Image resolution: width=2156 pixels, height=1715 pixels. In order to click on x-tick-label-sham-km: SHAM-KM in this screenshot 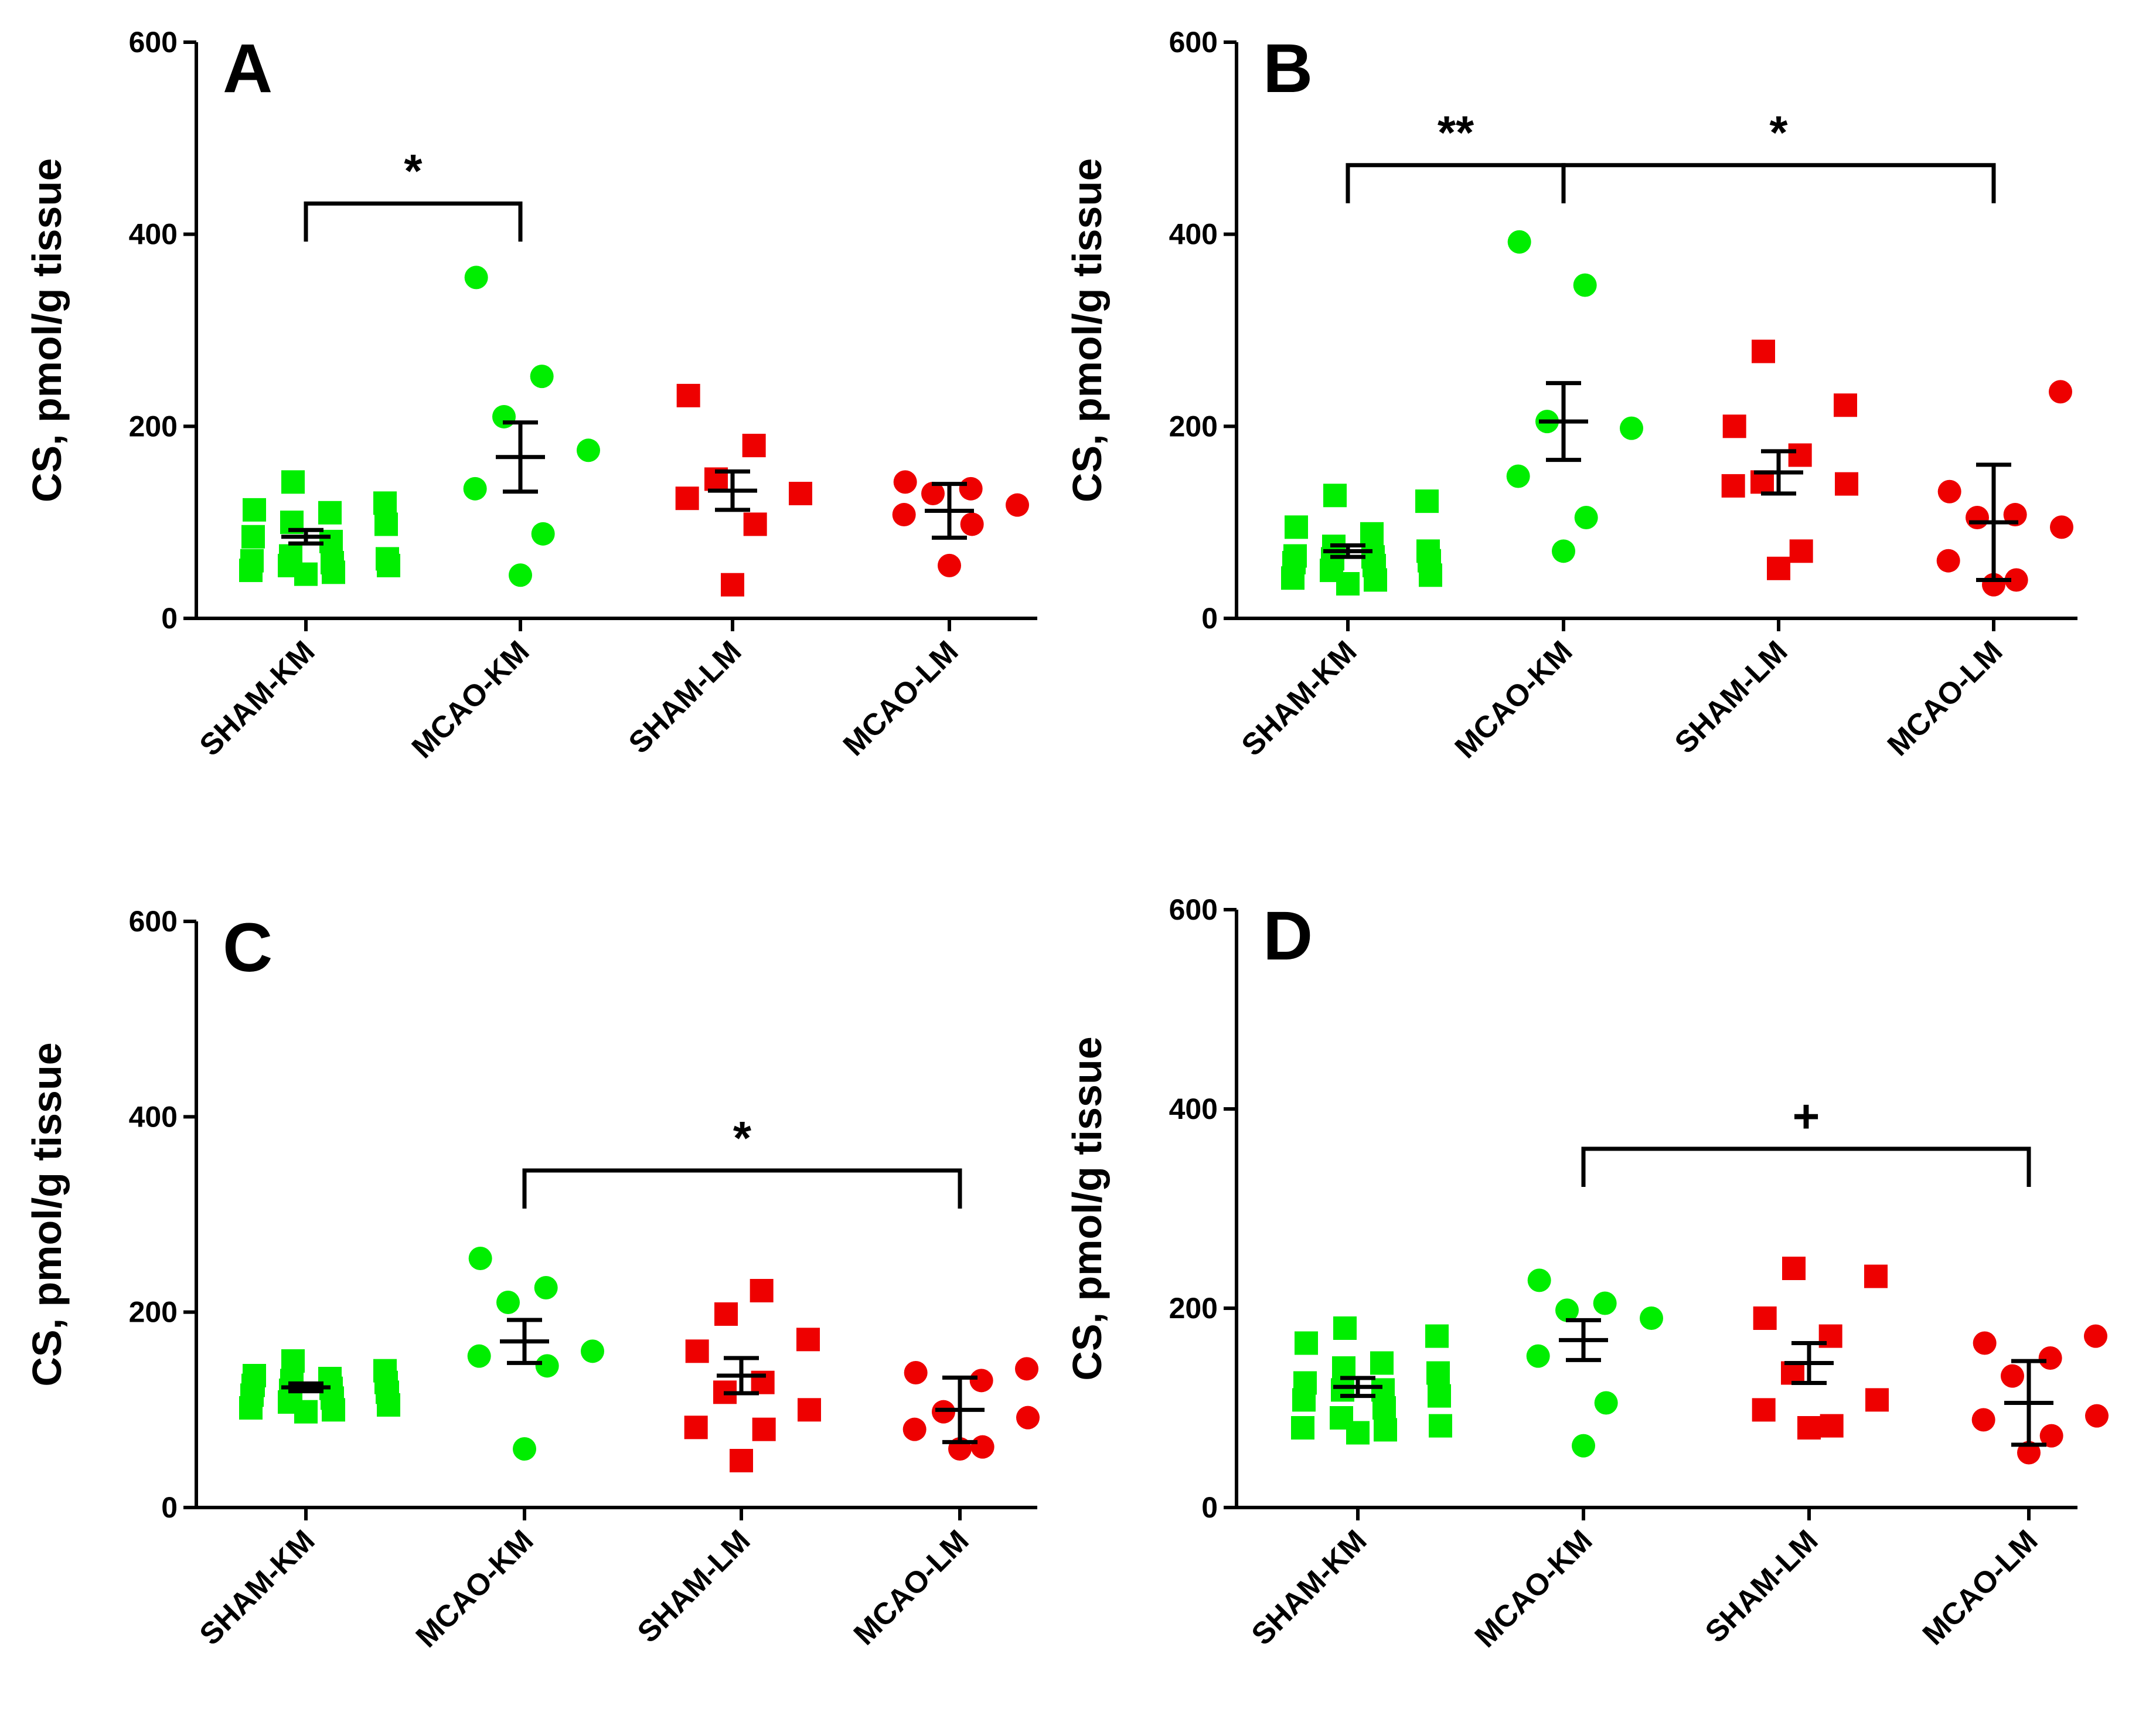, I will do `click(1309, 1587)`.